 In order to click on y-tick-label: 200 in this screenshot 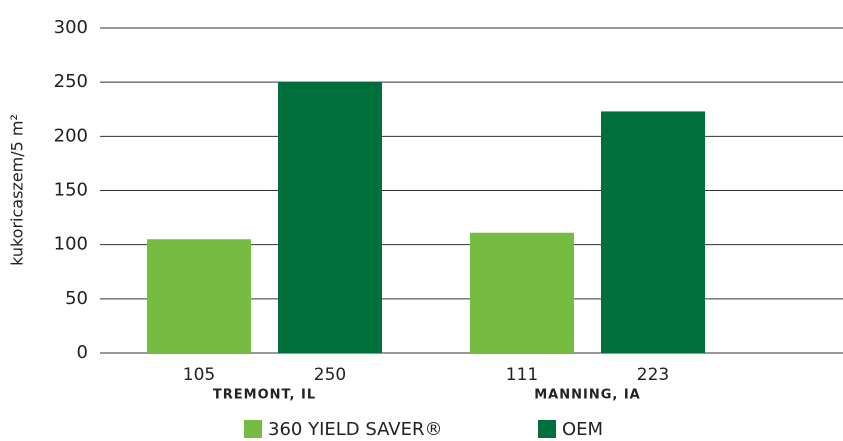, I will do `click(71, 135)`.